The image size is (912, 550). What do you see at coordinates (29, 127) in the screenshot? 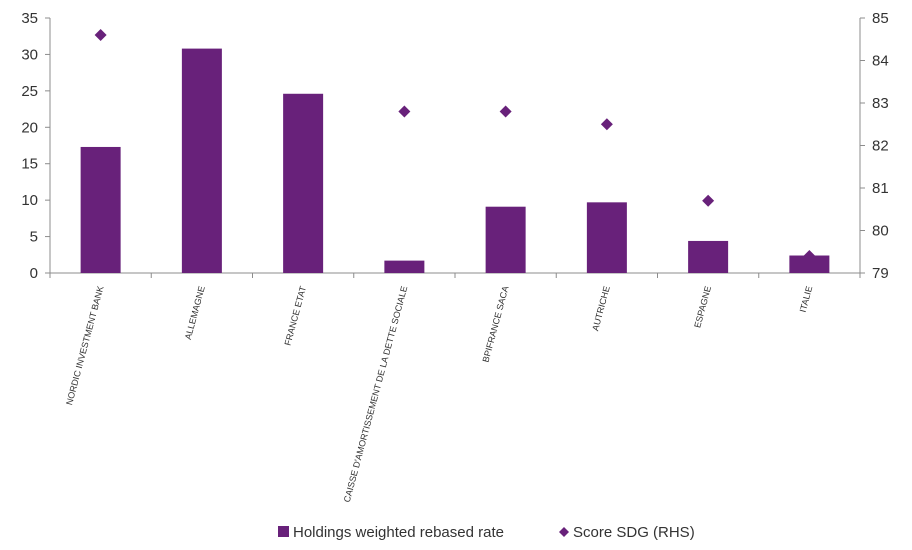
I see `left-tick-label: 20` at bounding box center [29, 127].